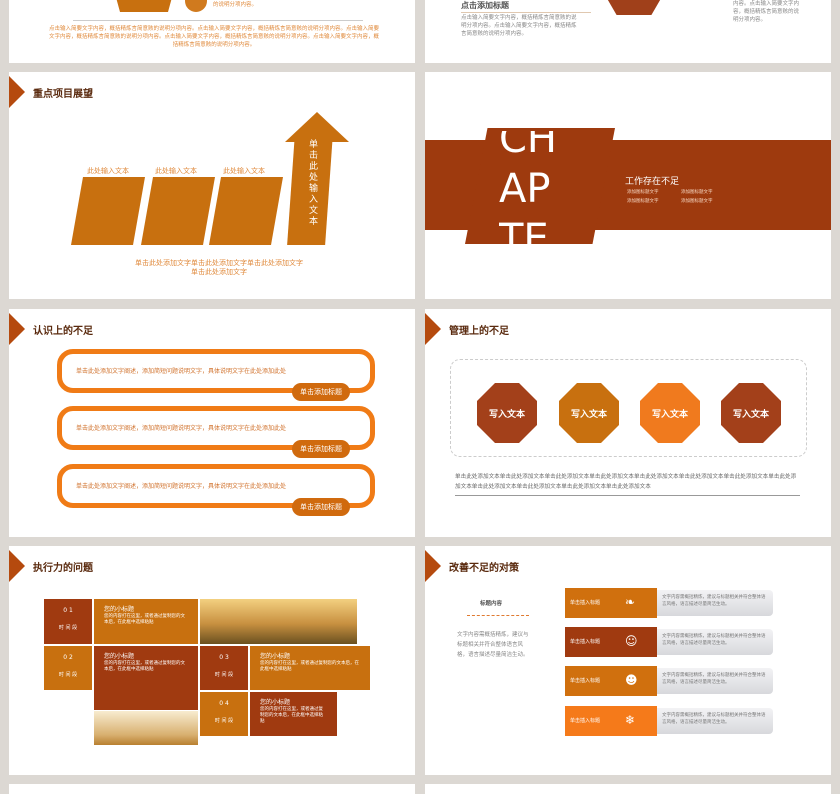 This screenshot has height=794, width=840. Describe the element at coordinates (212, 789) in the screenshot. I see `slide-bottom-left` at that location.